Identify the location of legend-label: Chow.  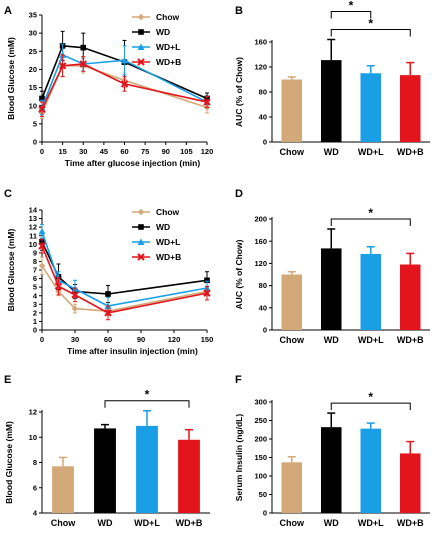
(168, 17).